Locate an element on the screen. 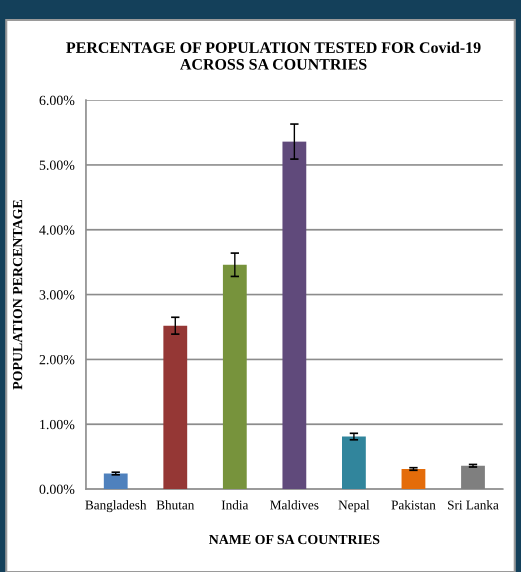 The width and height of the screenshot is (521, 572). x-tick-label: Nepal is located at coordinates (354, 506).